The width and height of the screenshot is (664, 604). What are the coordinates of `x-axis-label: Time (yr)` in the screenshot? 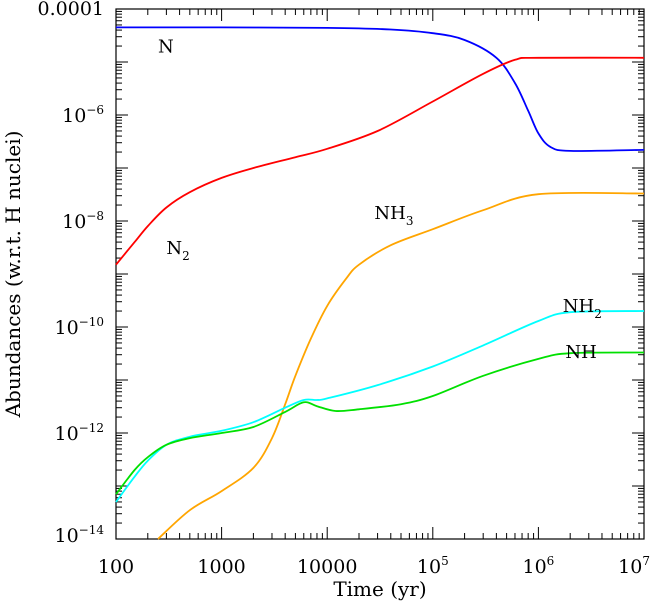 It's located at (379, 589).